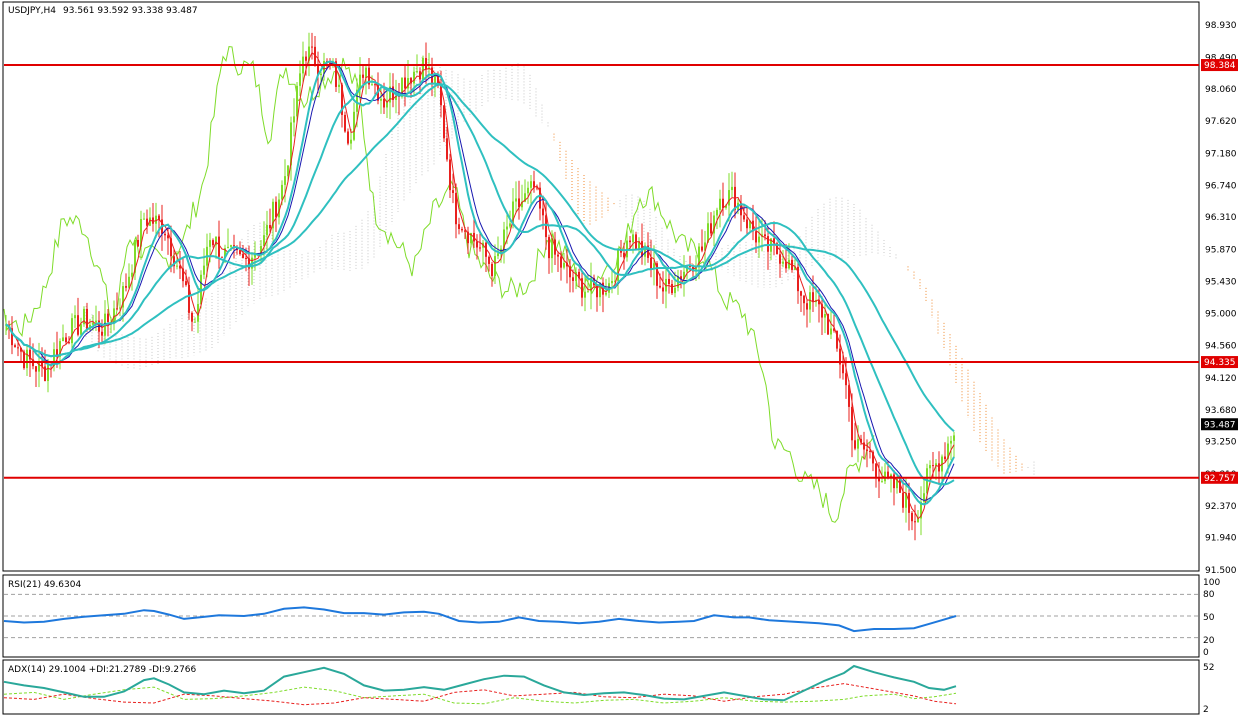  I want to click on price-scale-label: 98.930, so click(1221, 26).